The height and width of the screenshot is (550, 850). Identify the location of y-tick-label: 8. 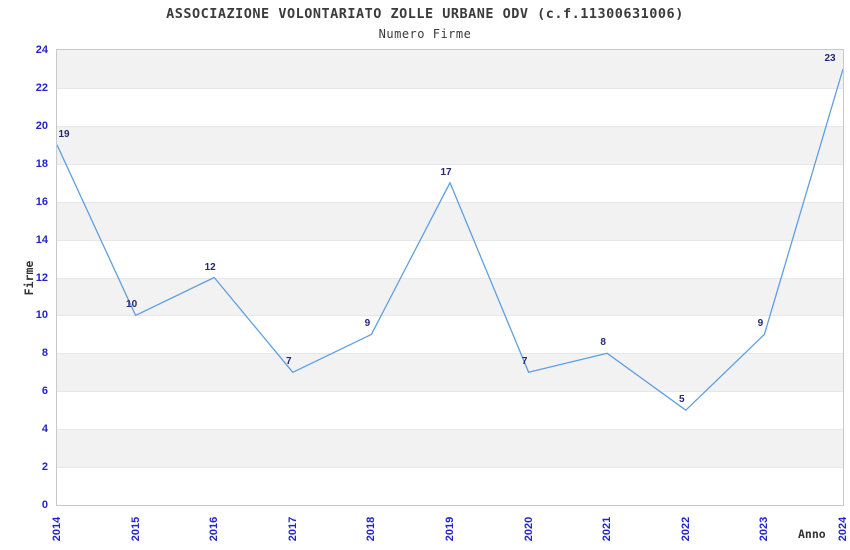
(44, 353).